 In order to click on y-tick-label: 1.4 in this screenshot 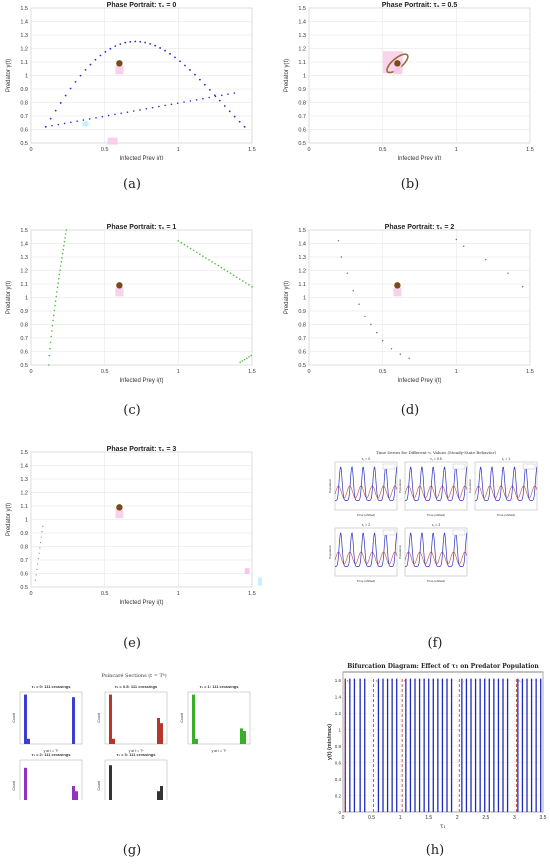, I will do `click(302, 245)`.